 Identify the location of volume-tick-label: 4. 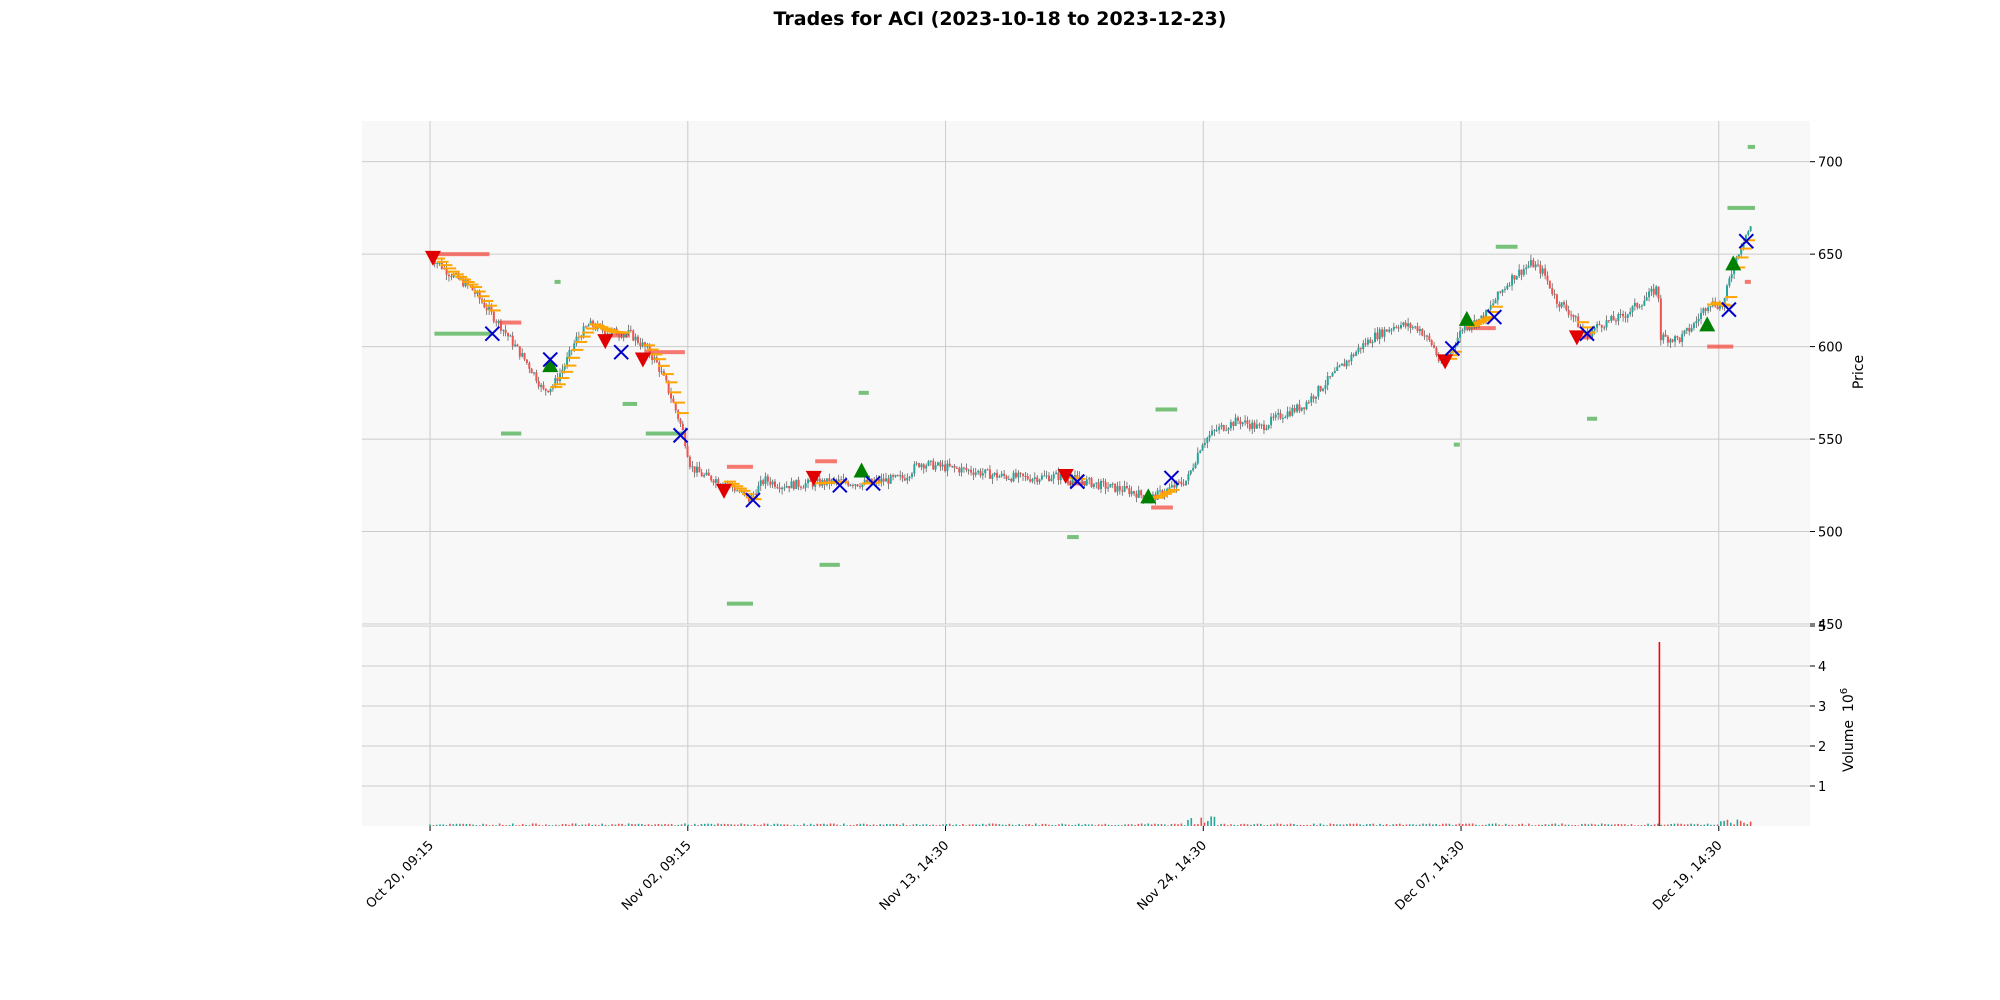
(1822, 667).